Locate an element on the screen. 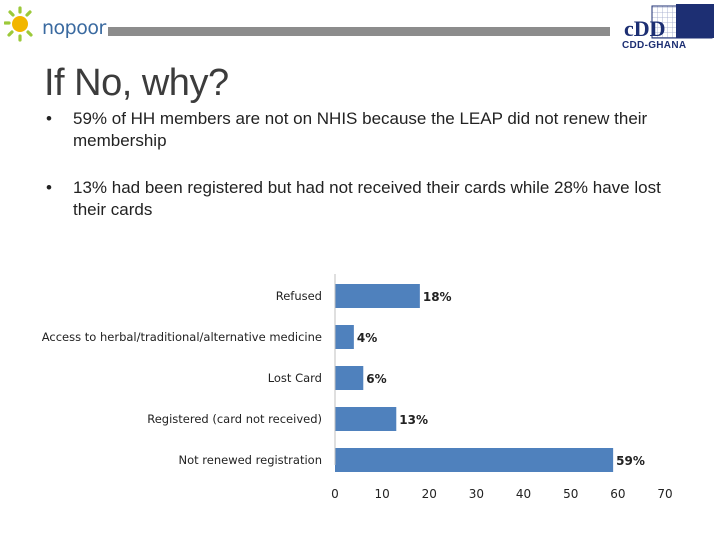 The image size is (720, 540). category-label: Refused is located at coordinates (299, 296).